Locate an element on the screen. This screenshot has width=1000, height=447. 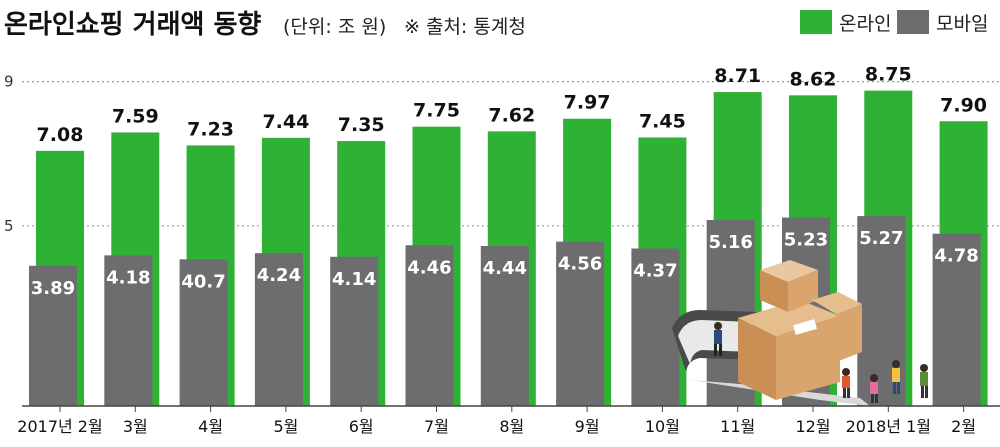
mobile-value-label: 4.44 is located at coordinates (505, 268).